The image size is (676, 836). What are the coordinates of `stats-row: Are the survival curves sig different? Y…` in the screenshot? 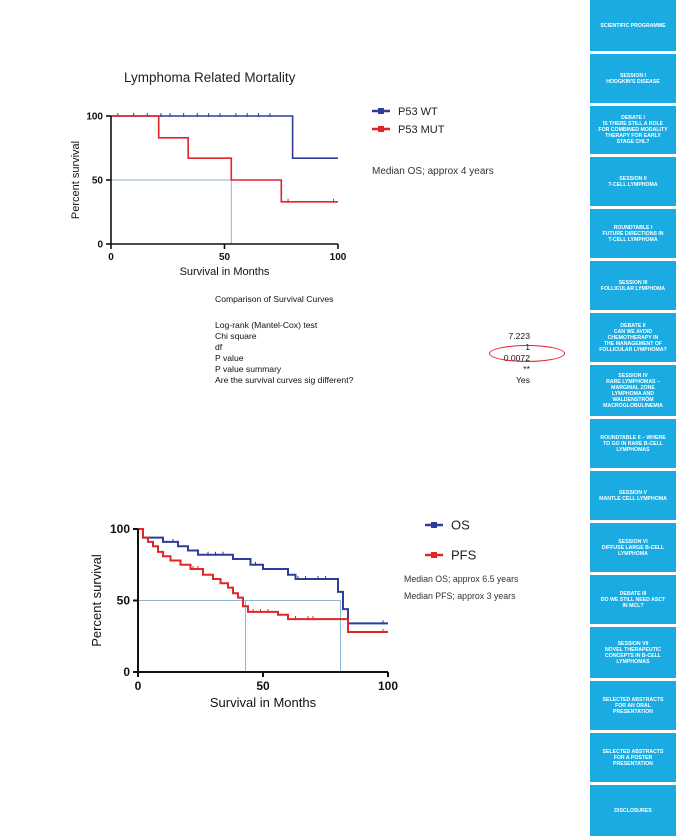 It's located at (375, 380).